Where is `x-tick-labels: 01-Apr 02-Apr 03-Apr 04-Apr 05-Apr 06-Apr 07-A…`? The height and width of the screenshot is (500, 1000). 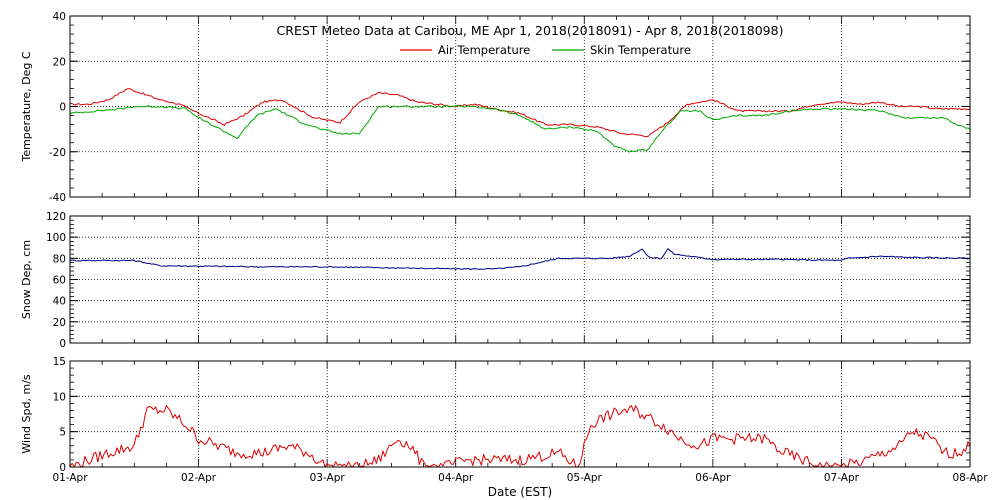 x-tick-labels: 01-Apr 02-Apr 03-Apr 04-Apr 05-Apr 06-Apr 07-A… is located at coordinates (520, 478).